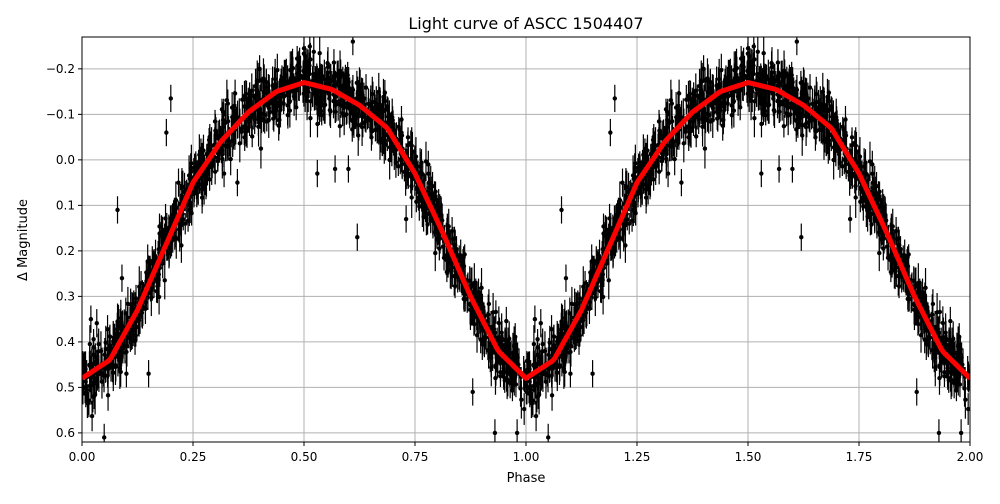  What do you see at coordinates (525, 23) in the screenshot?
I see `chart-title: Light curve of ASCC 1504407` at bounding box center [525, 23].